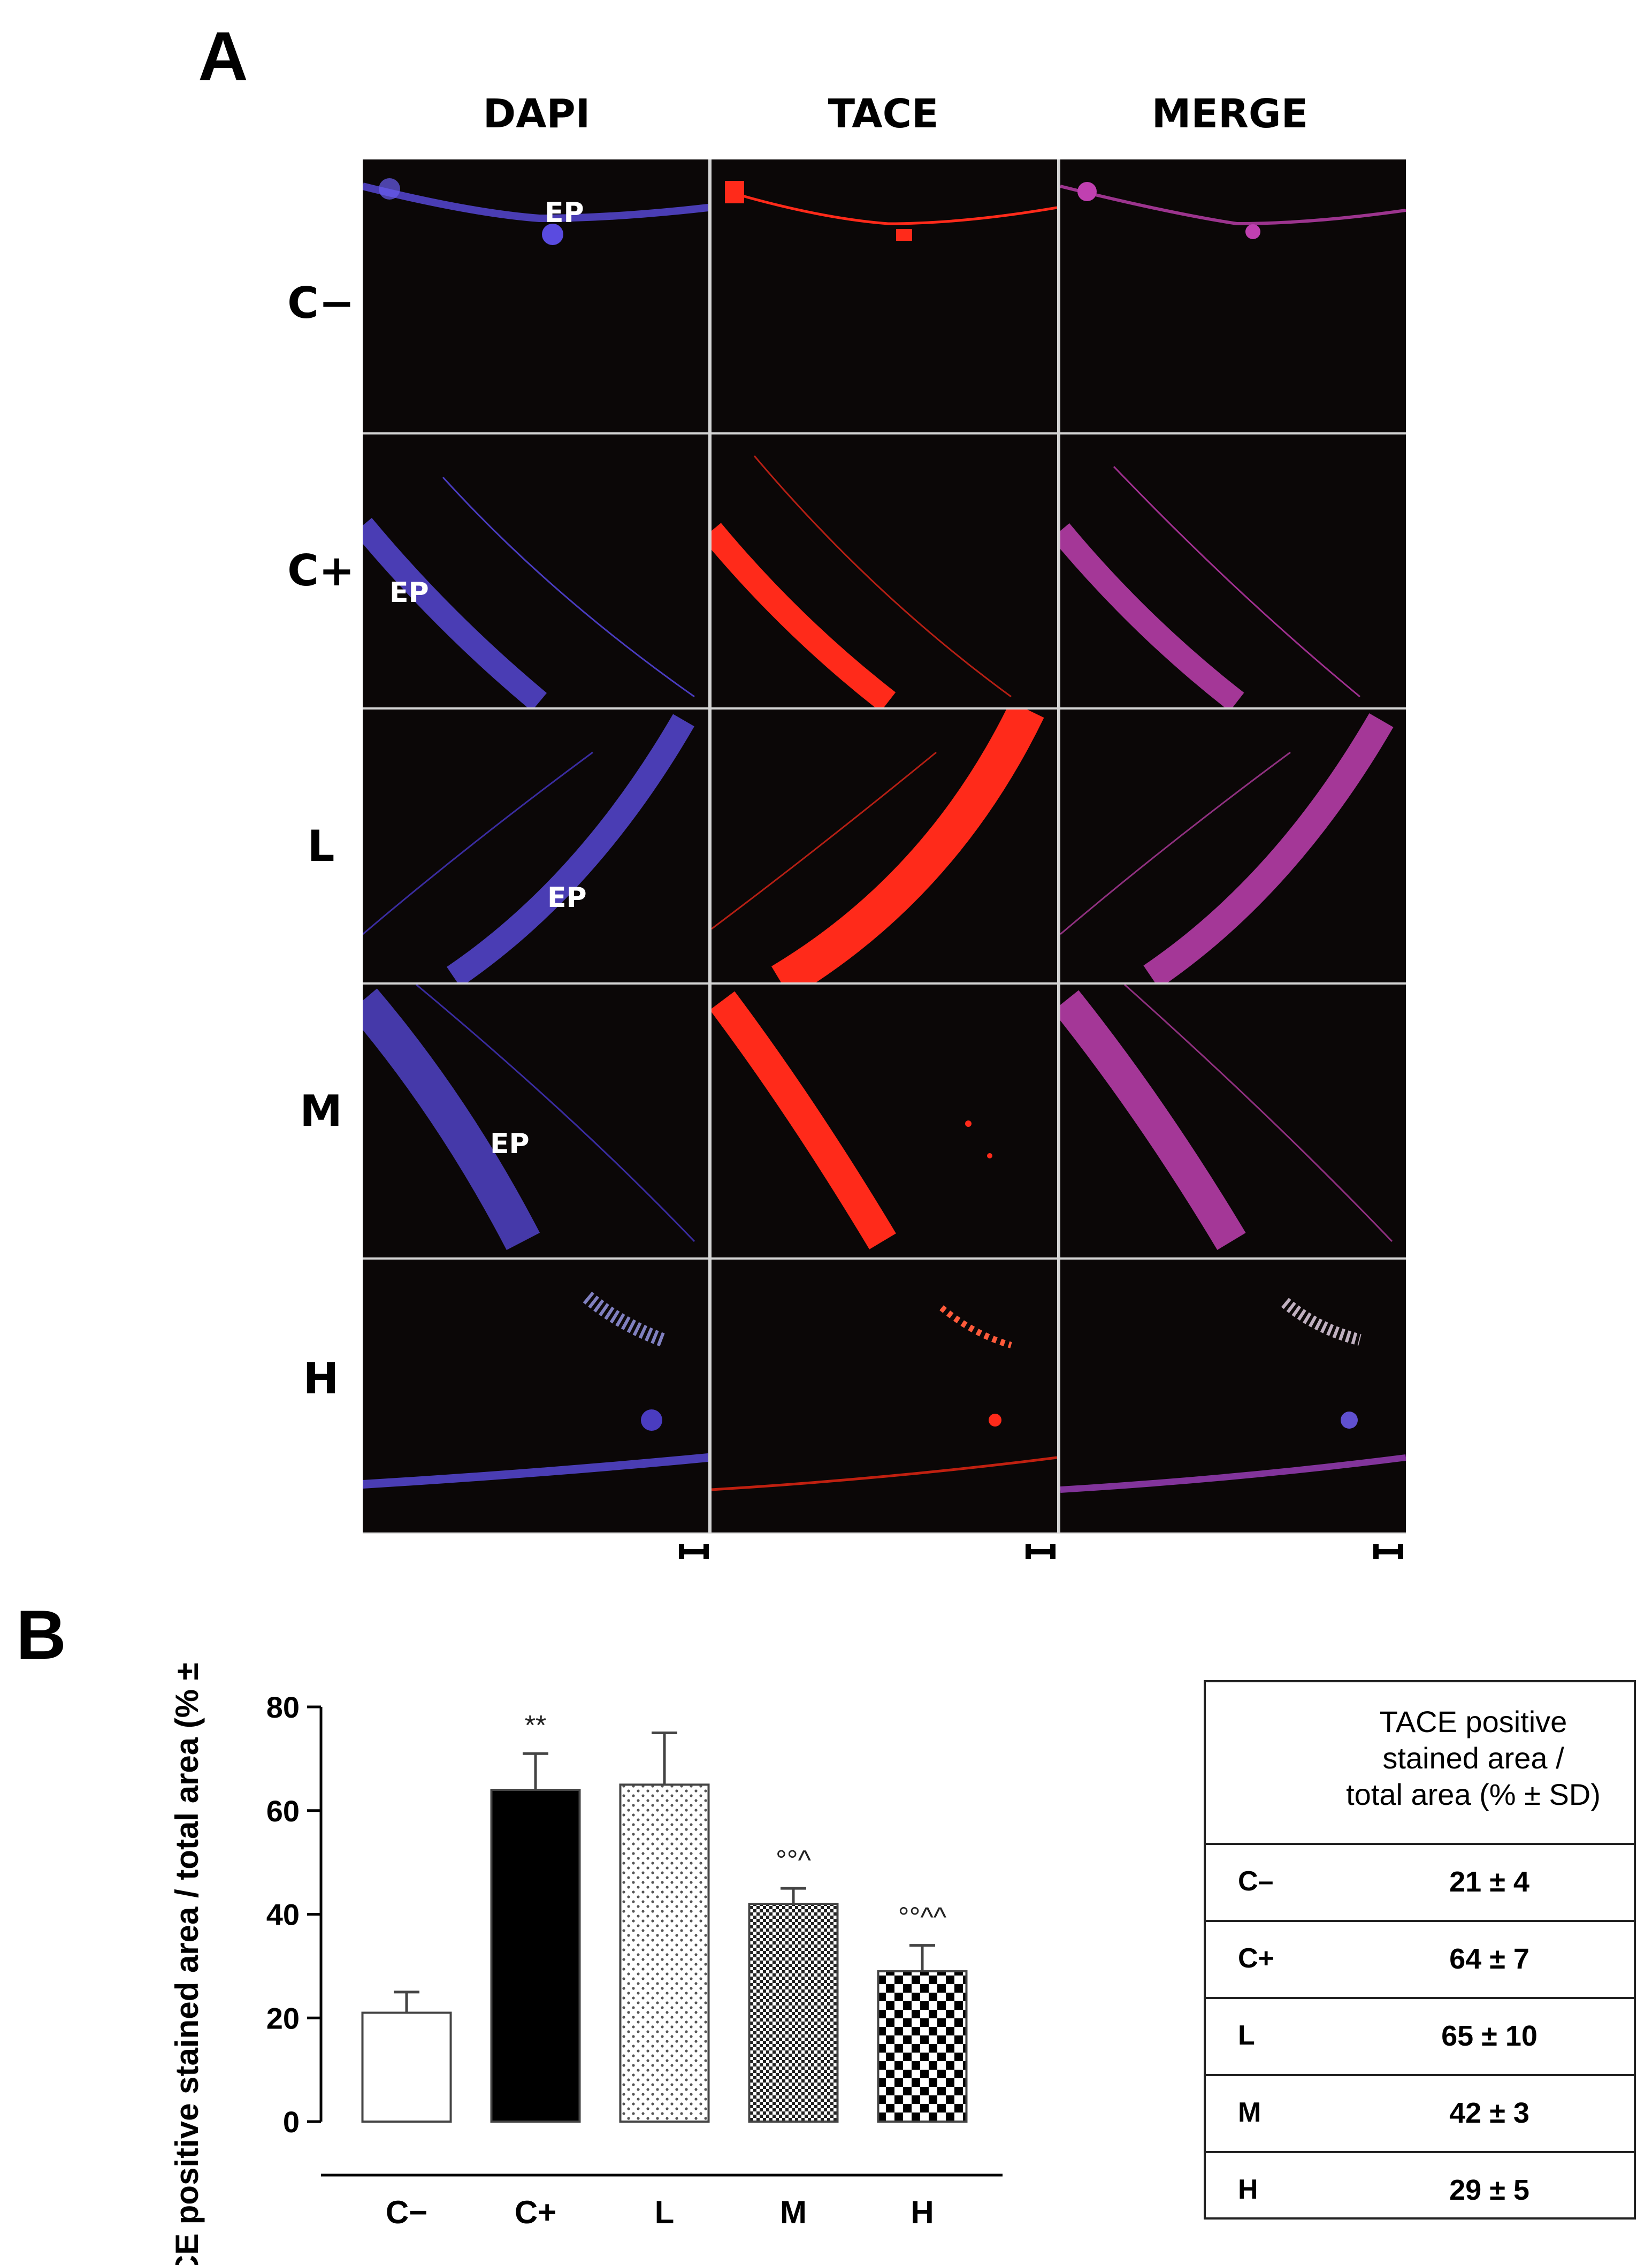  What do you see at coordinates (1490, 2036) in the screenshot?
I see `table-cell-value: 65 ± 10` at bounding box center [1490, 2036].